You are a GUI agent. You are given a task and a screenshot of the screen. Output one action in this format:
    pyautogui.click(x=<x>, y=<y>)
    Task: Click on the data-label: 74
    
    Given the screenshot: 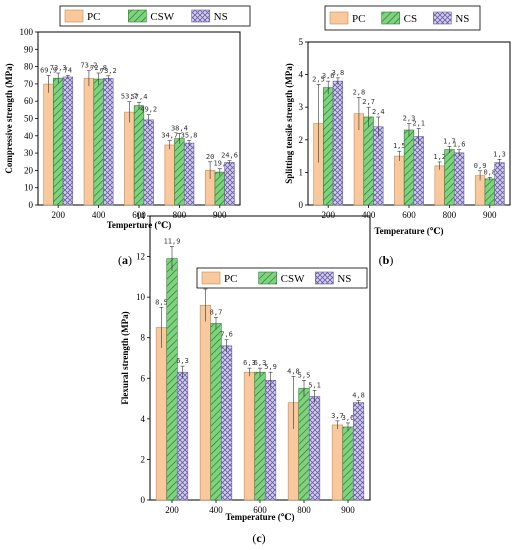 What is the action you would take?
    pyautogui.click(x=68, y=70)
    